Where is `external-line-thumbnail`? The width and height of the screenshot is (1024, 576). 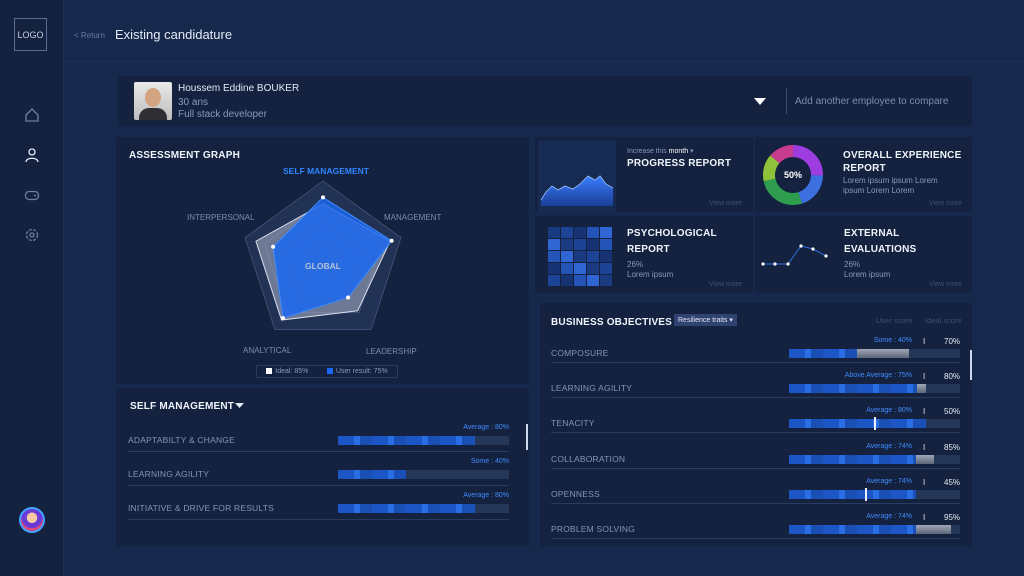 external-line-thumbnail is located at coordinates (794, 255).